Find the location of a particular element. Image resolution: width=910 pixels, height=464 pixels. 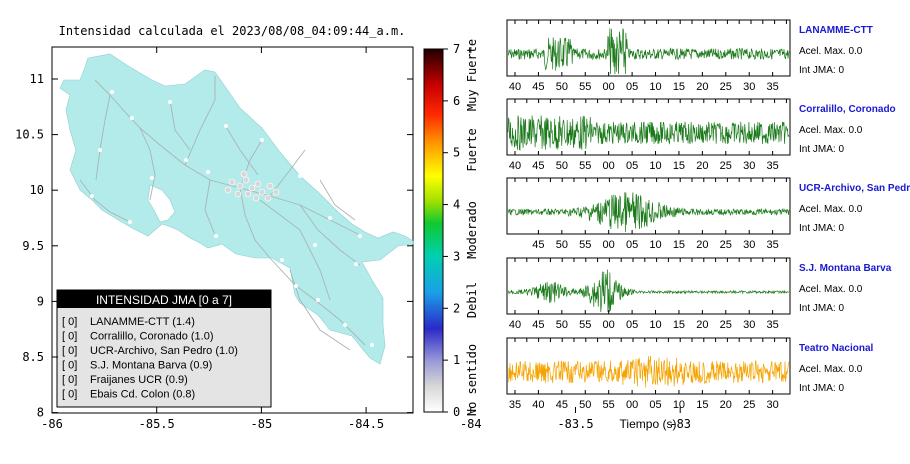

map-x-tick-label: -86 is located at coordinates (52, 424).